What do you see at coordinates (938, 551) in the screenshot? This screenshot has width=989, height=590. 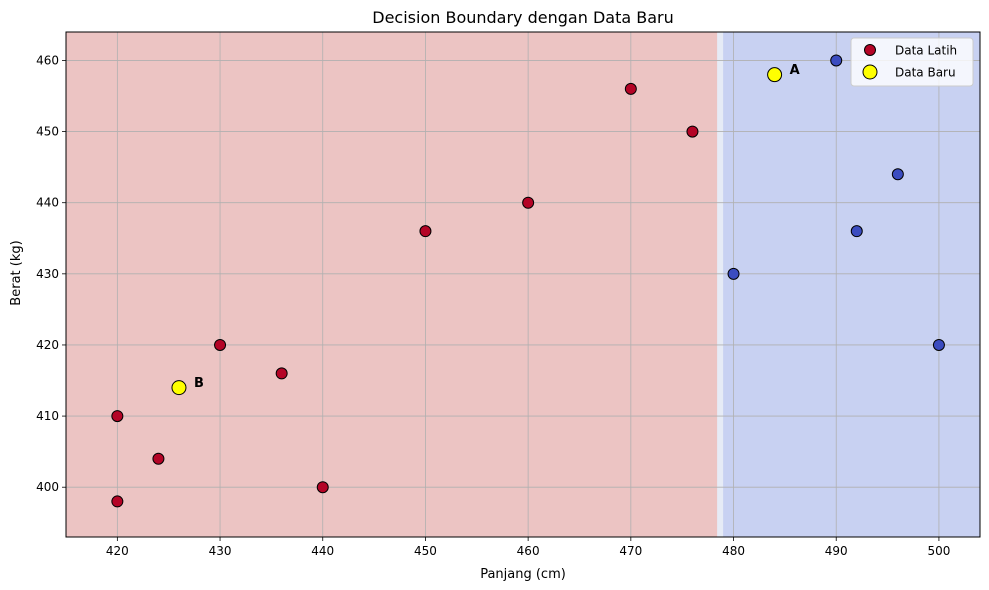 I see `x-tick-label: 500` at bounding box center [938, 551].